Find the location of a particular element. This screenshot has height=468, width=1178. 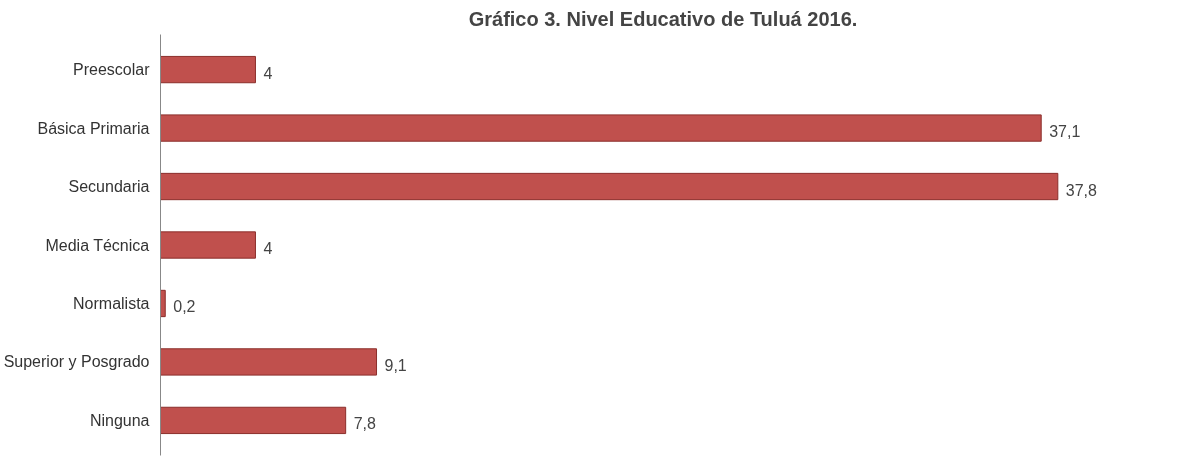

y-tick-label: Secundaria is located at coordinates (109, 187).